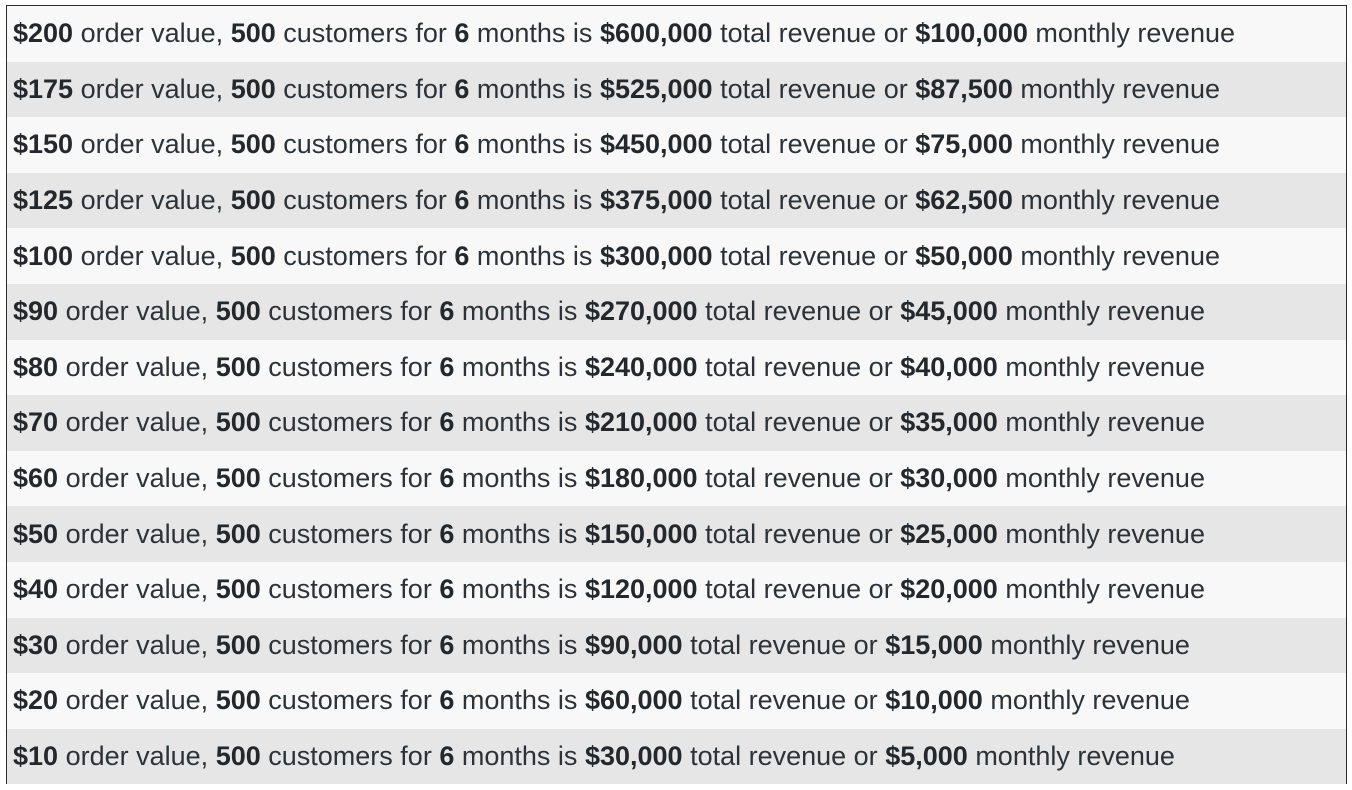 Image resolution: width=1352 pixels, height=790 pixels. What do you see at coordinates (36, 422) in the screenshot?
I see `order-value-amount: $70` at bounding box center [36, 422].